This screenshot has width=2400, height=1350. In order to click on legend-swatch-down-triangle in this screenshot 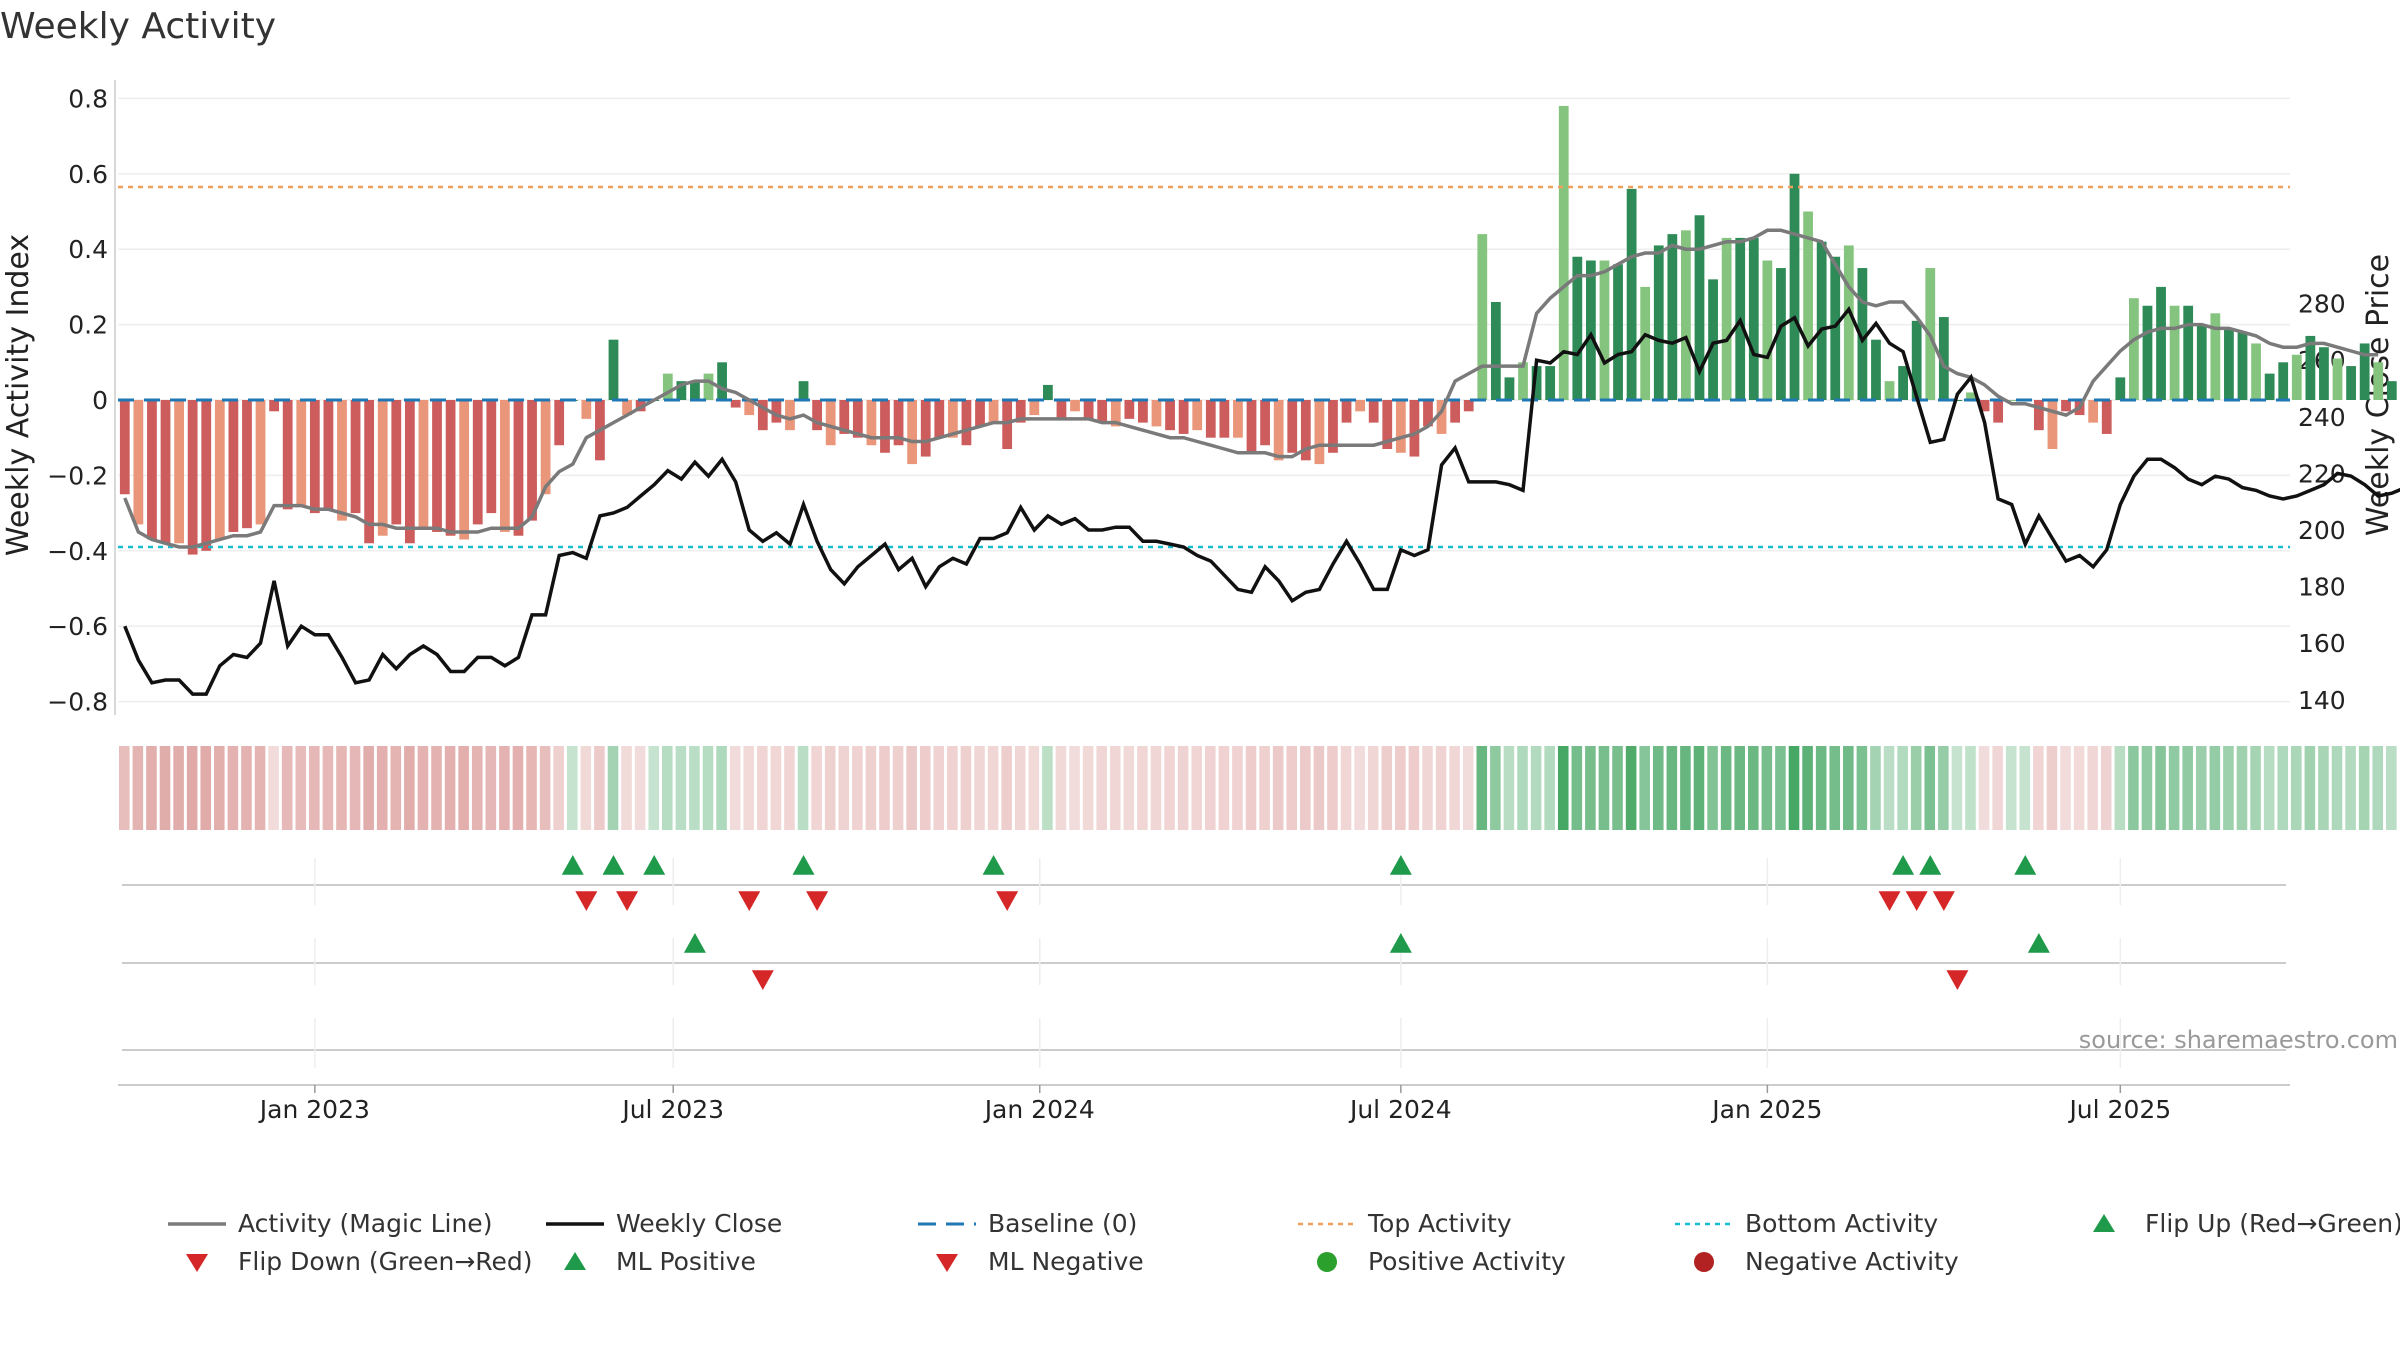, I will do `click(197, 1263)`.